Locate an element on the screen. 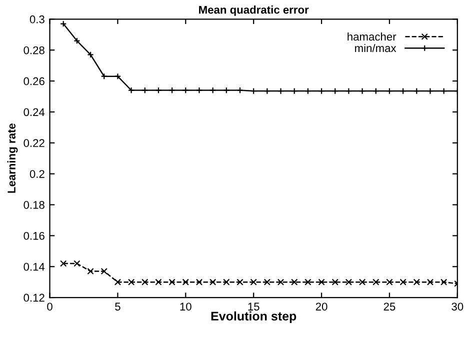 Image resolution: width=474 pixels, height=348 pixels. y-tick-label: 0.14 is located at coordinates (34, 266).